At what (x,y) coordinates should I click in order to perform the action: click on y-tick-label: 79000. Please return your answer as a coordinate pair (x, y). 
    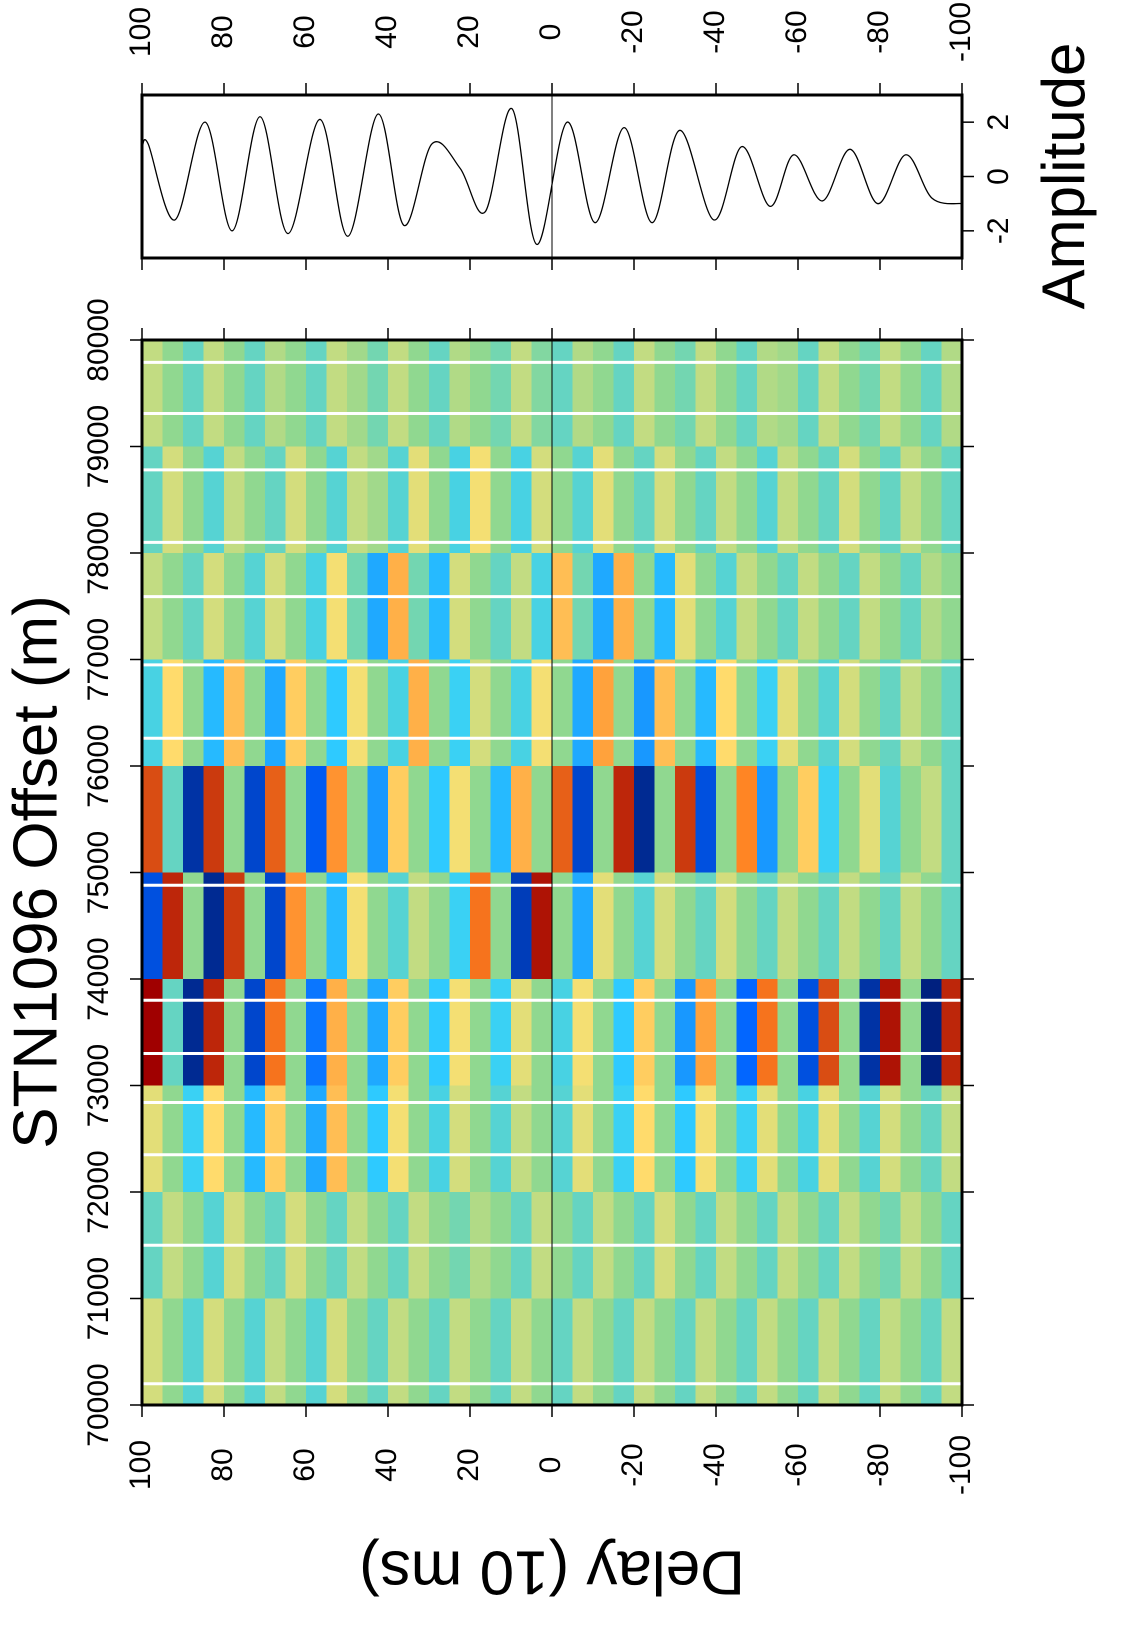
    Looking at the image, I should click on (98, 446).